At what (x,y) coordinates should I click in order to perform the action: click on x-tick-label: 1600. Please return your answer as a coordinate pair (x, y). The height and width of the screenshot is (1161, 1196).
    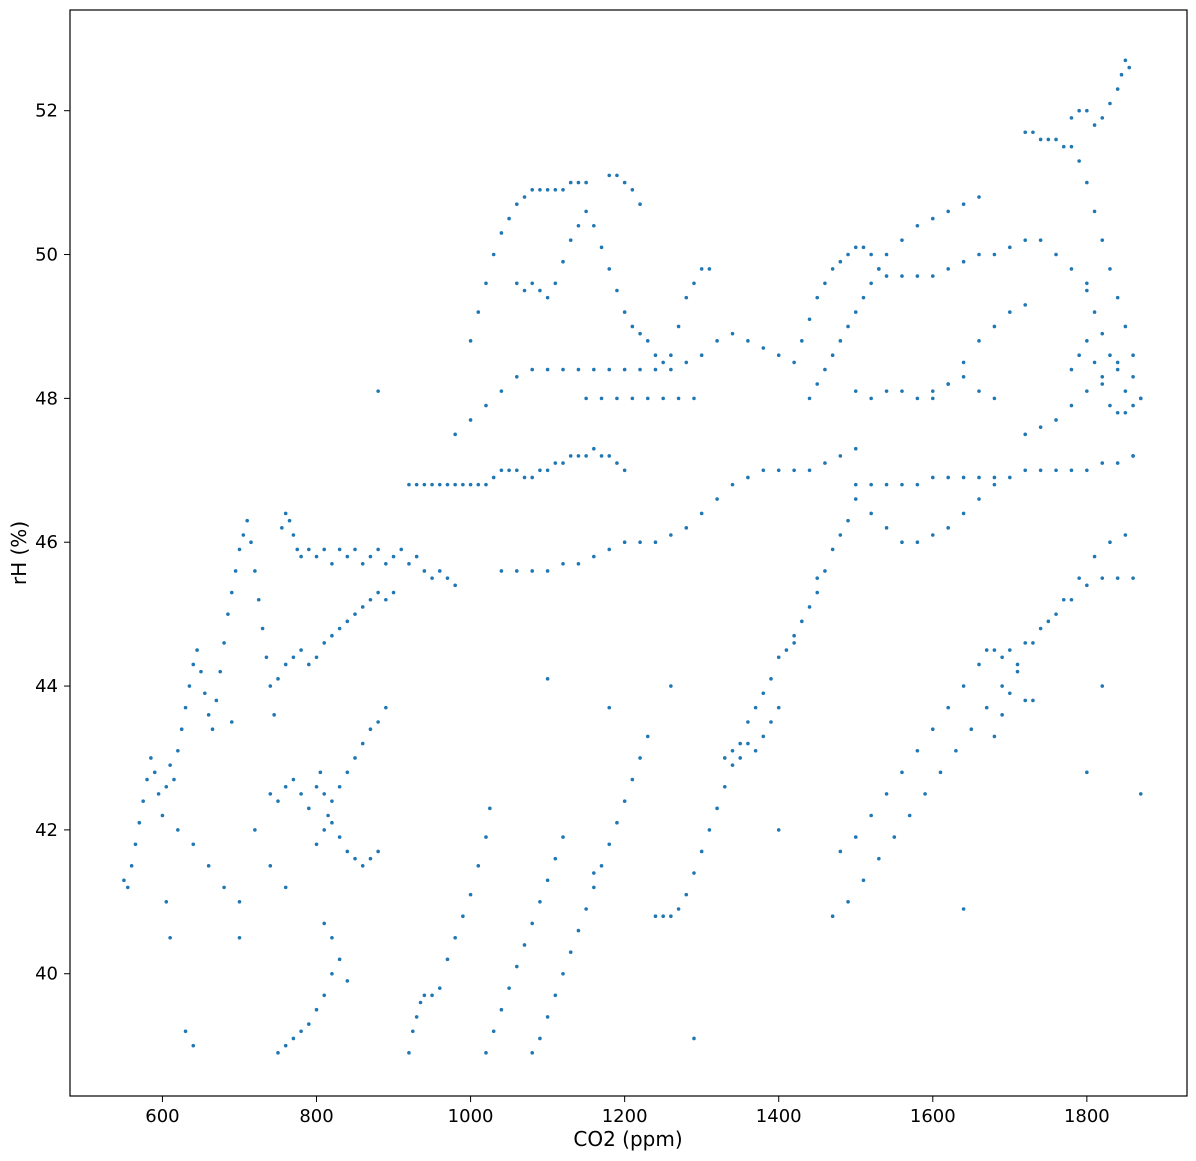
    Looking at the image, I should click on (933, 1116).